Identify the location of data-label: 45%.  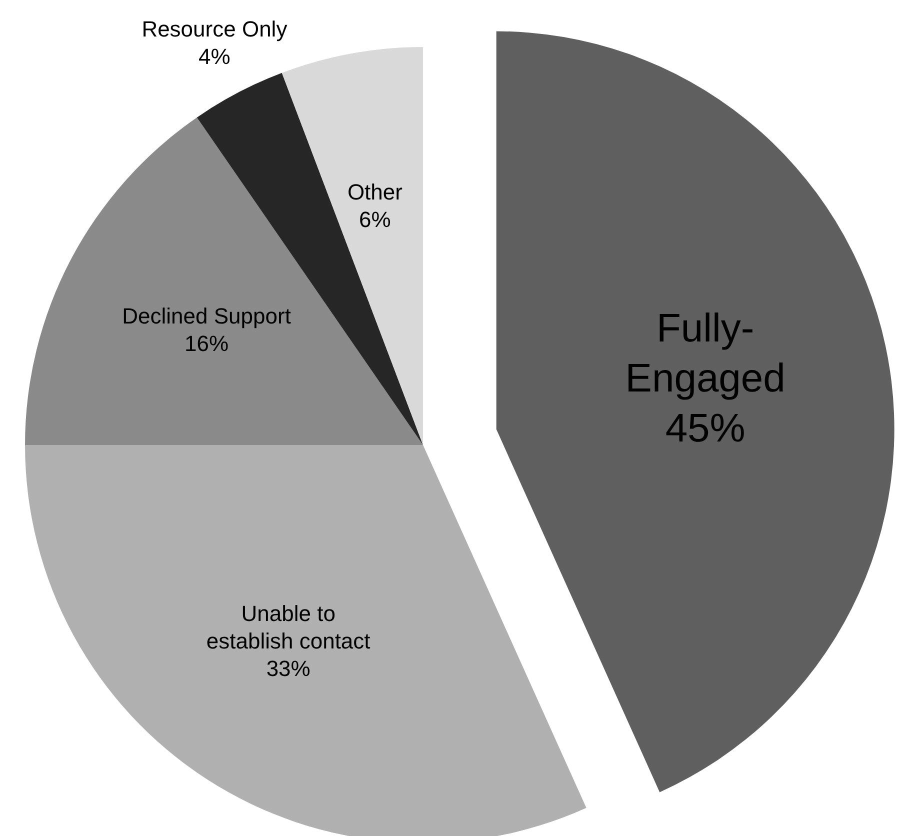
(705, 428).